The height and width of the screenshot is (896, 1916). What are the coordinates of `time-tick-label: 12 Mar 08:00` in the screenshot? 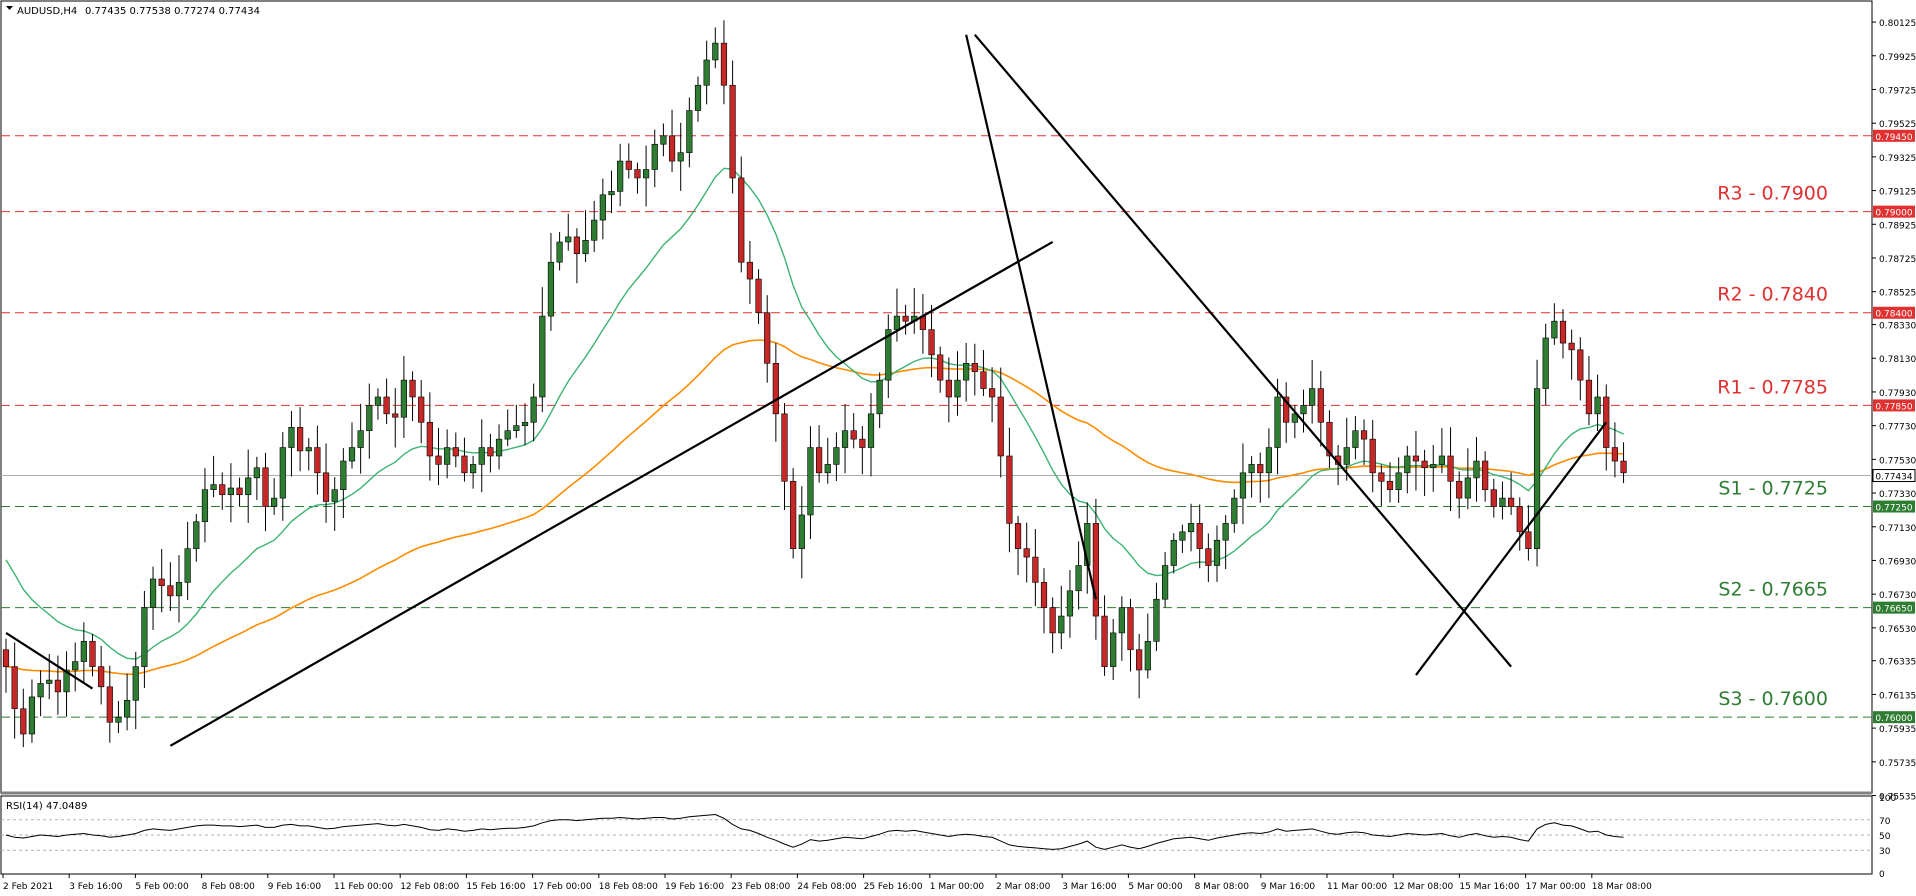 It's located at (1423, 887).